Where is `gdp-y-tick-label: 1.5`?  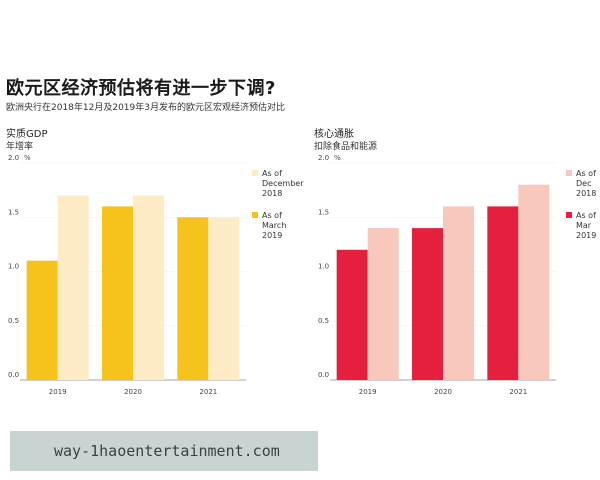
gdp-y-tick-label: 1.5 is located at coordinates (13, 212).